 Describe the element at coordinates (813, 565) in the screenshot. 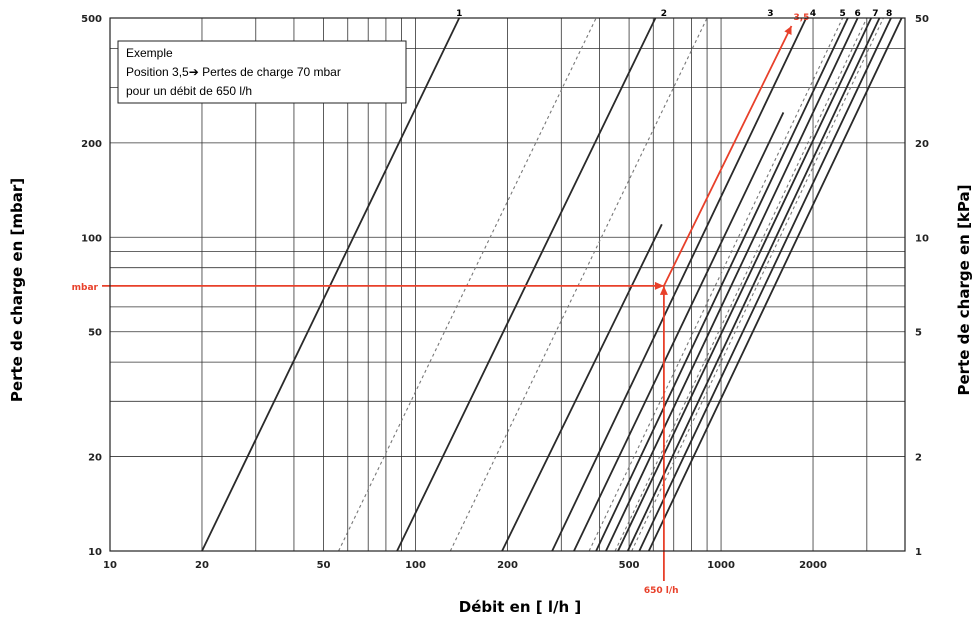

I see `x-tick-label: 2000` at that location.